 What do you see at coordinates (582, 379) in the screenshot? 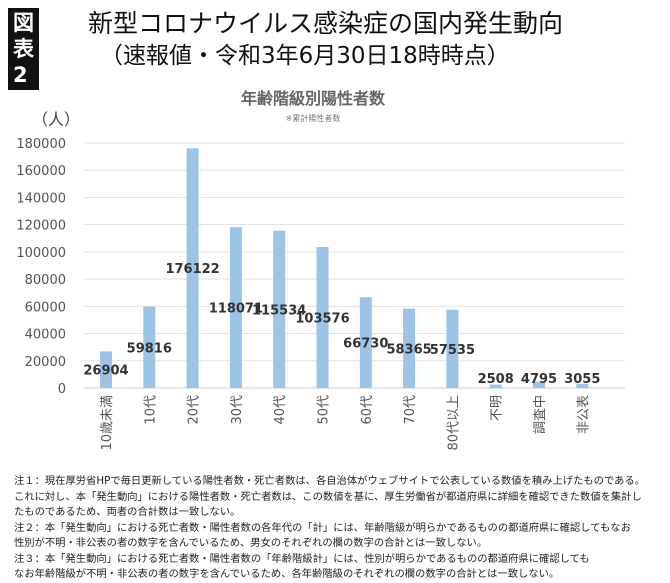
I see `data-label: 3055` at bounding box center [582, 379].